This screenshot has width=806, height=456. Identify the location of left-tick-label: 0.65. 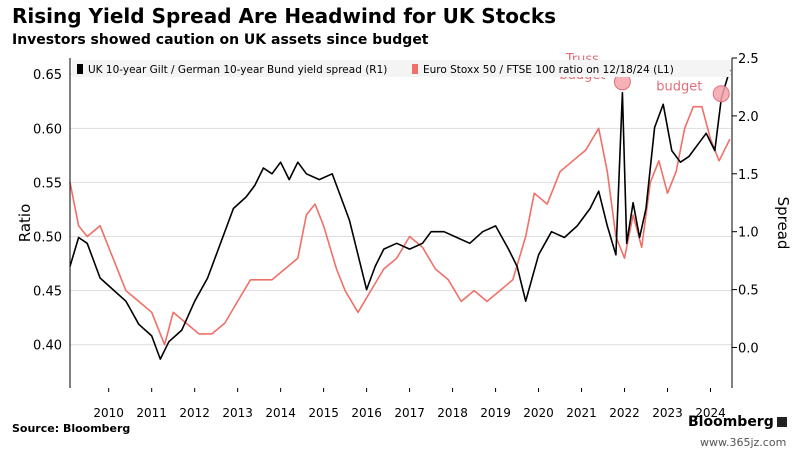
(47, 75).